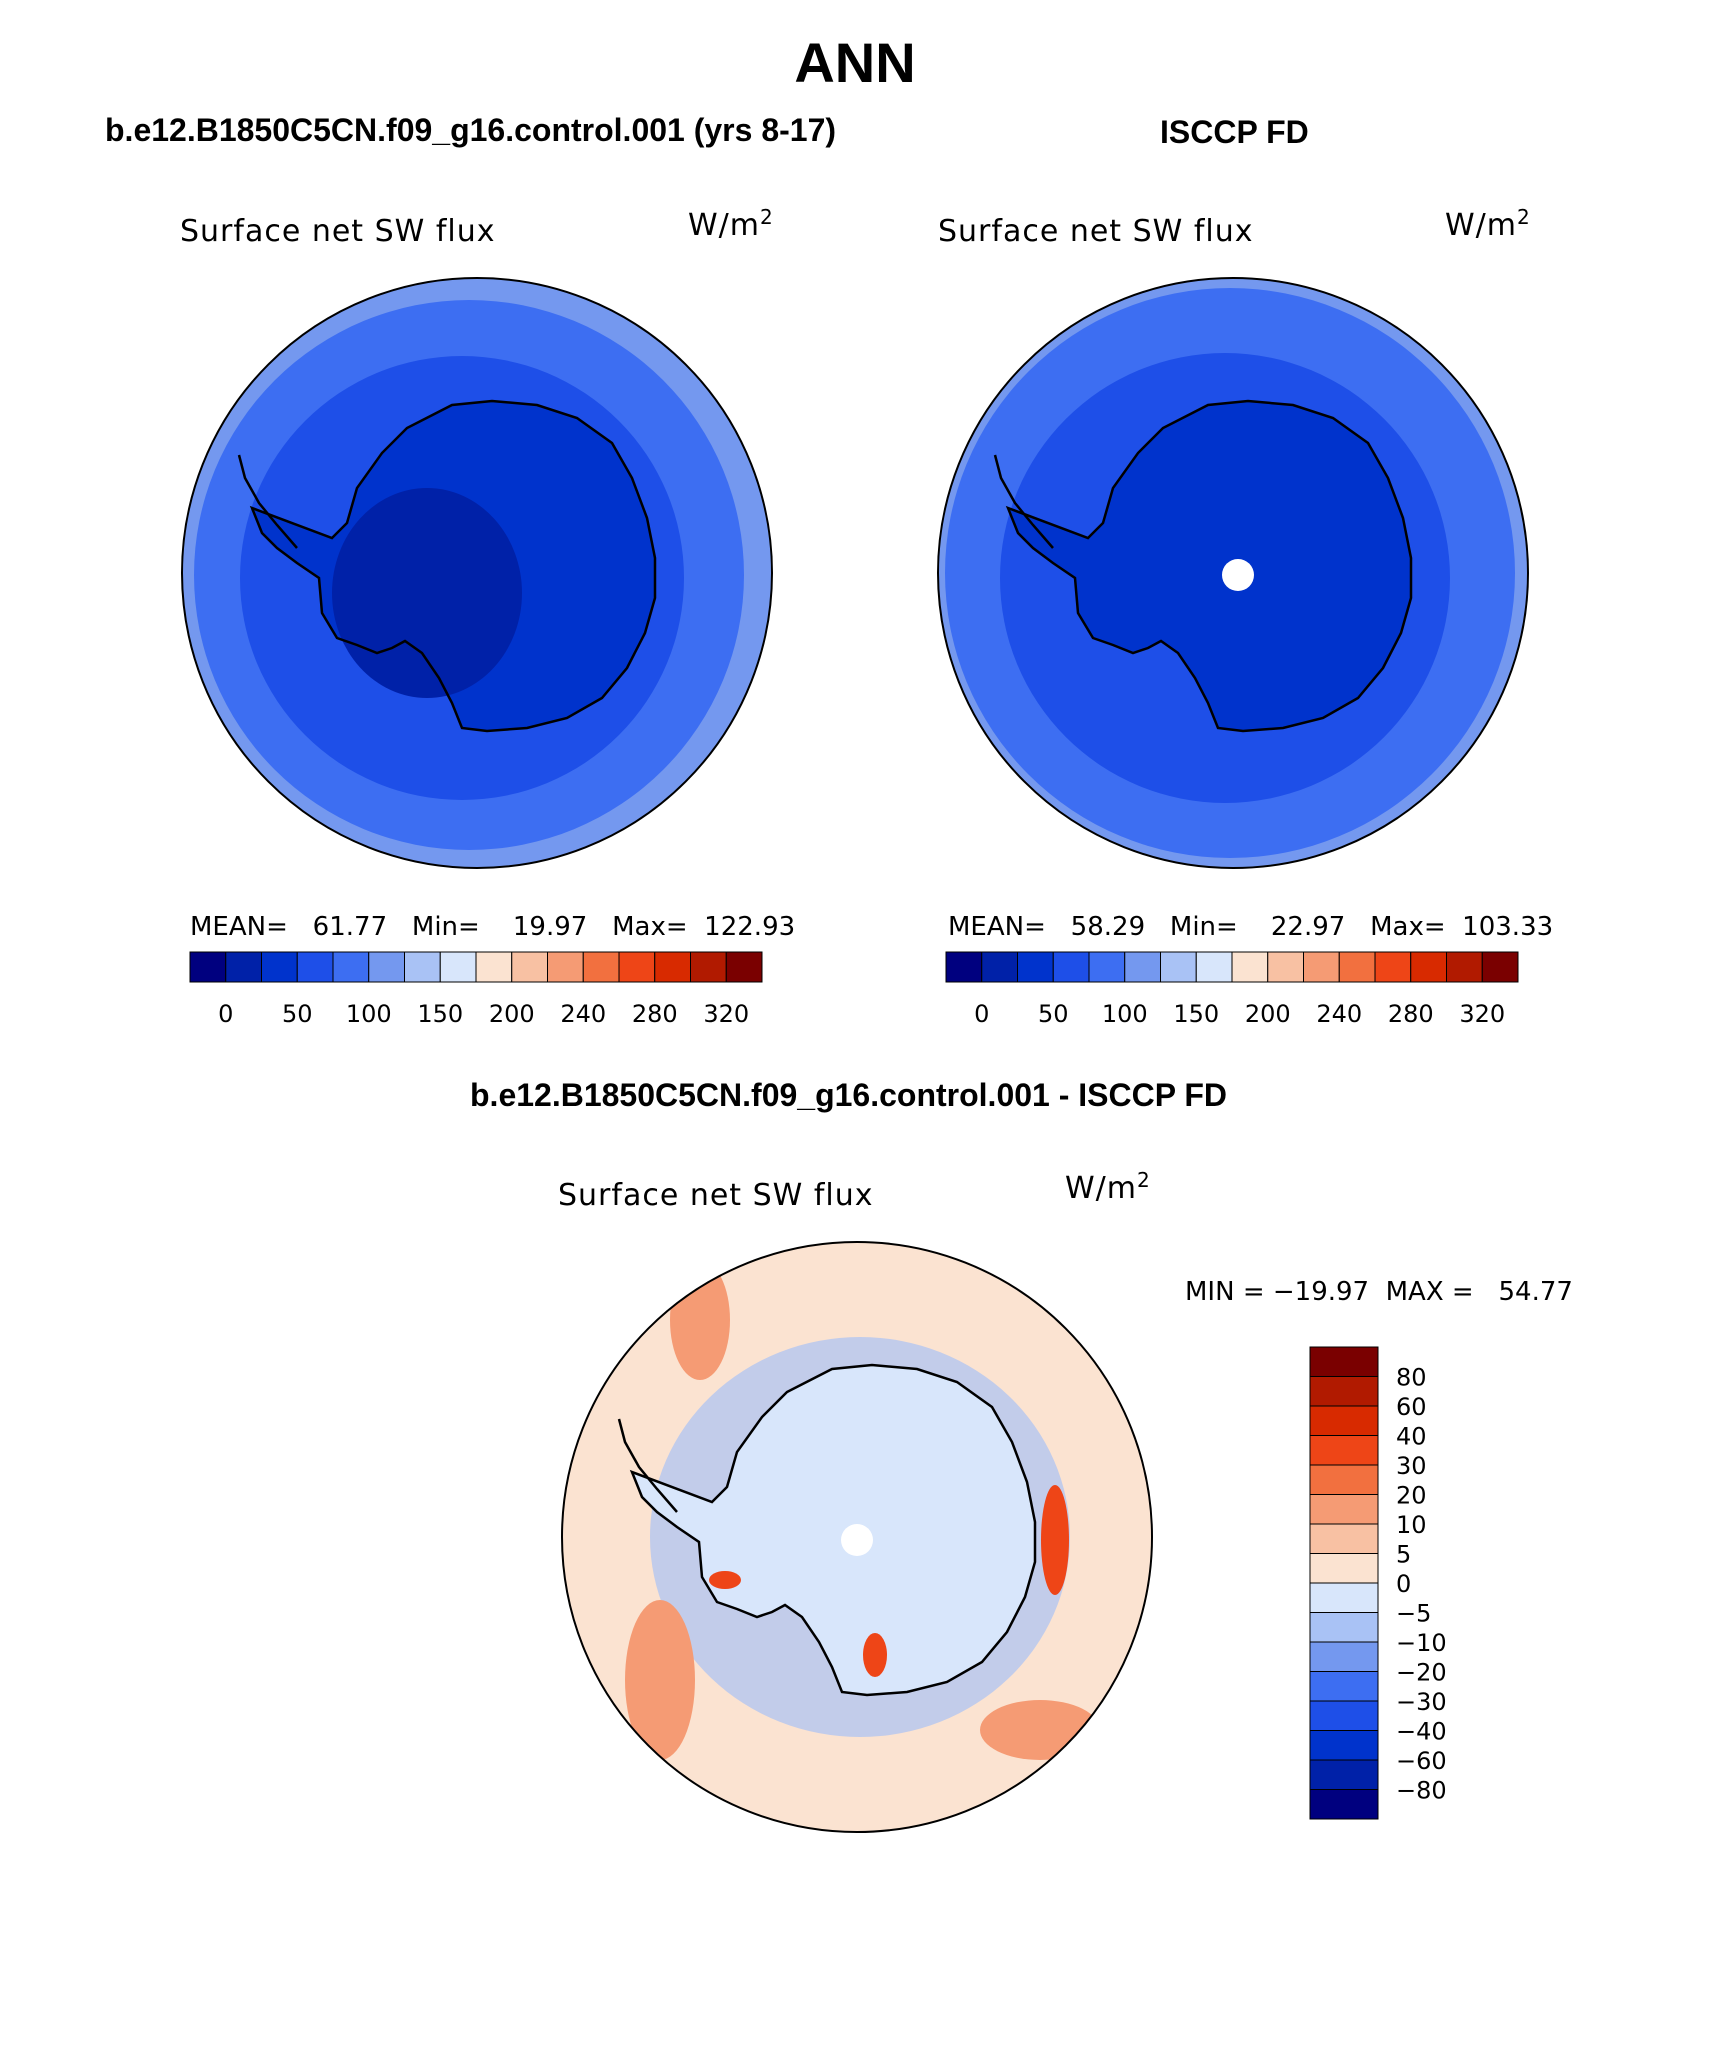 Image resolution: width=1710 pixels, height=2056 pixels. I want to click on right-colorbar-tick-label: 100, so click(1125, 1014).